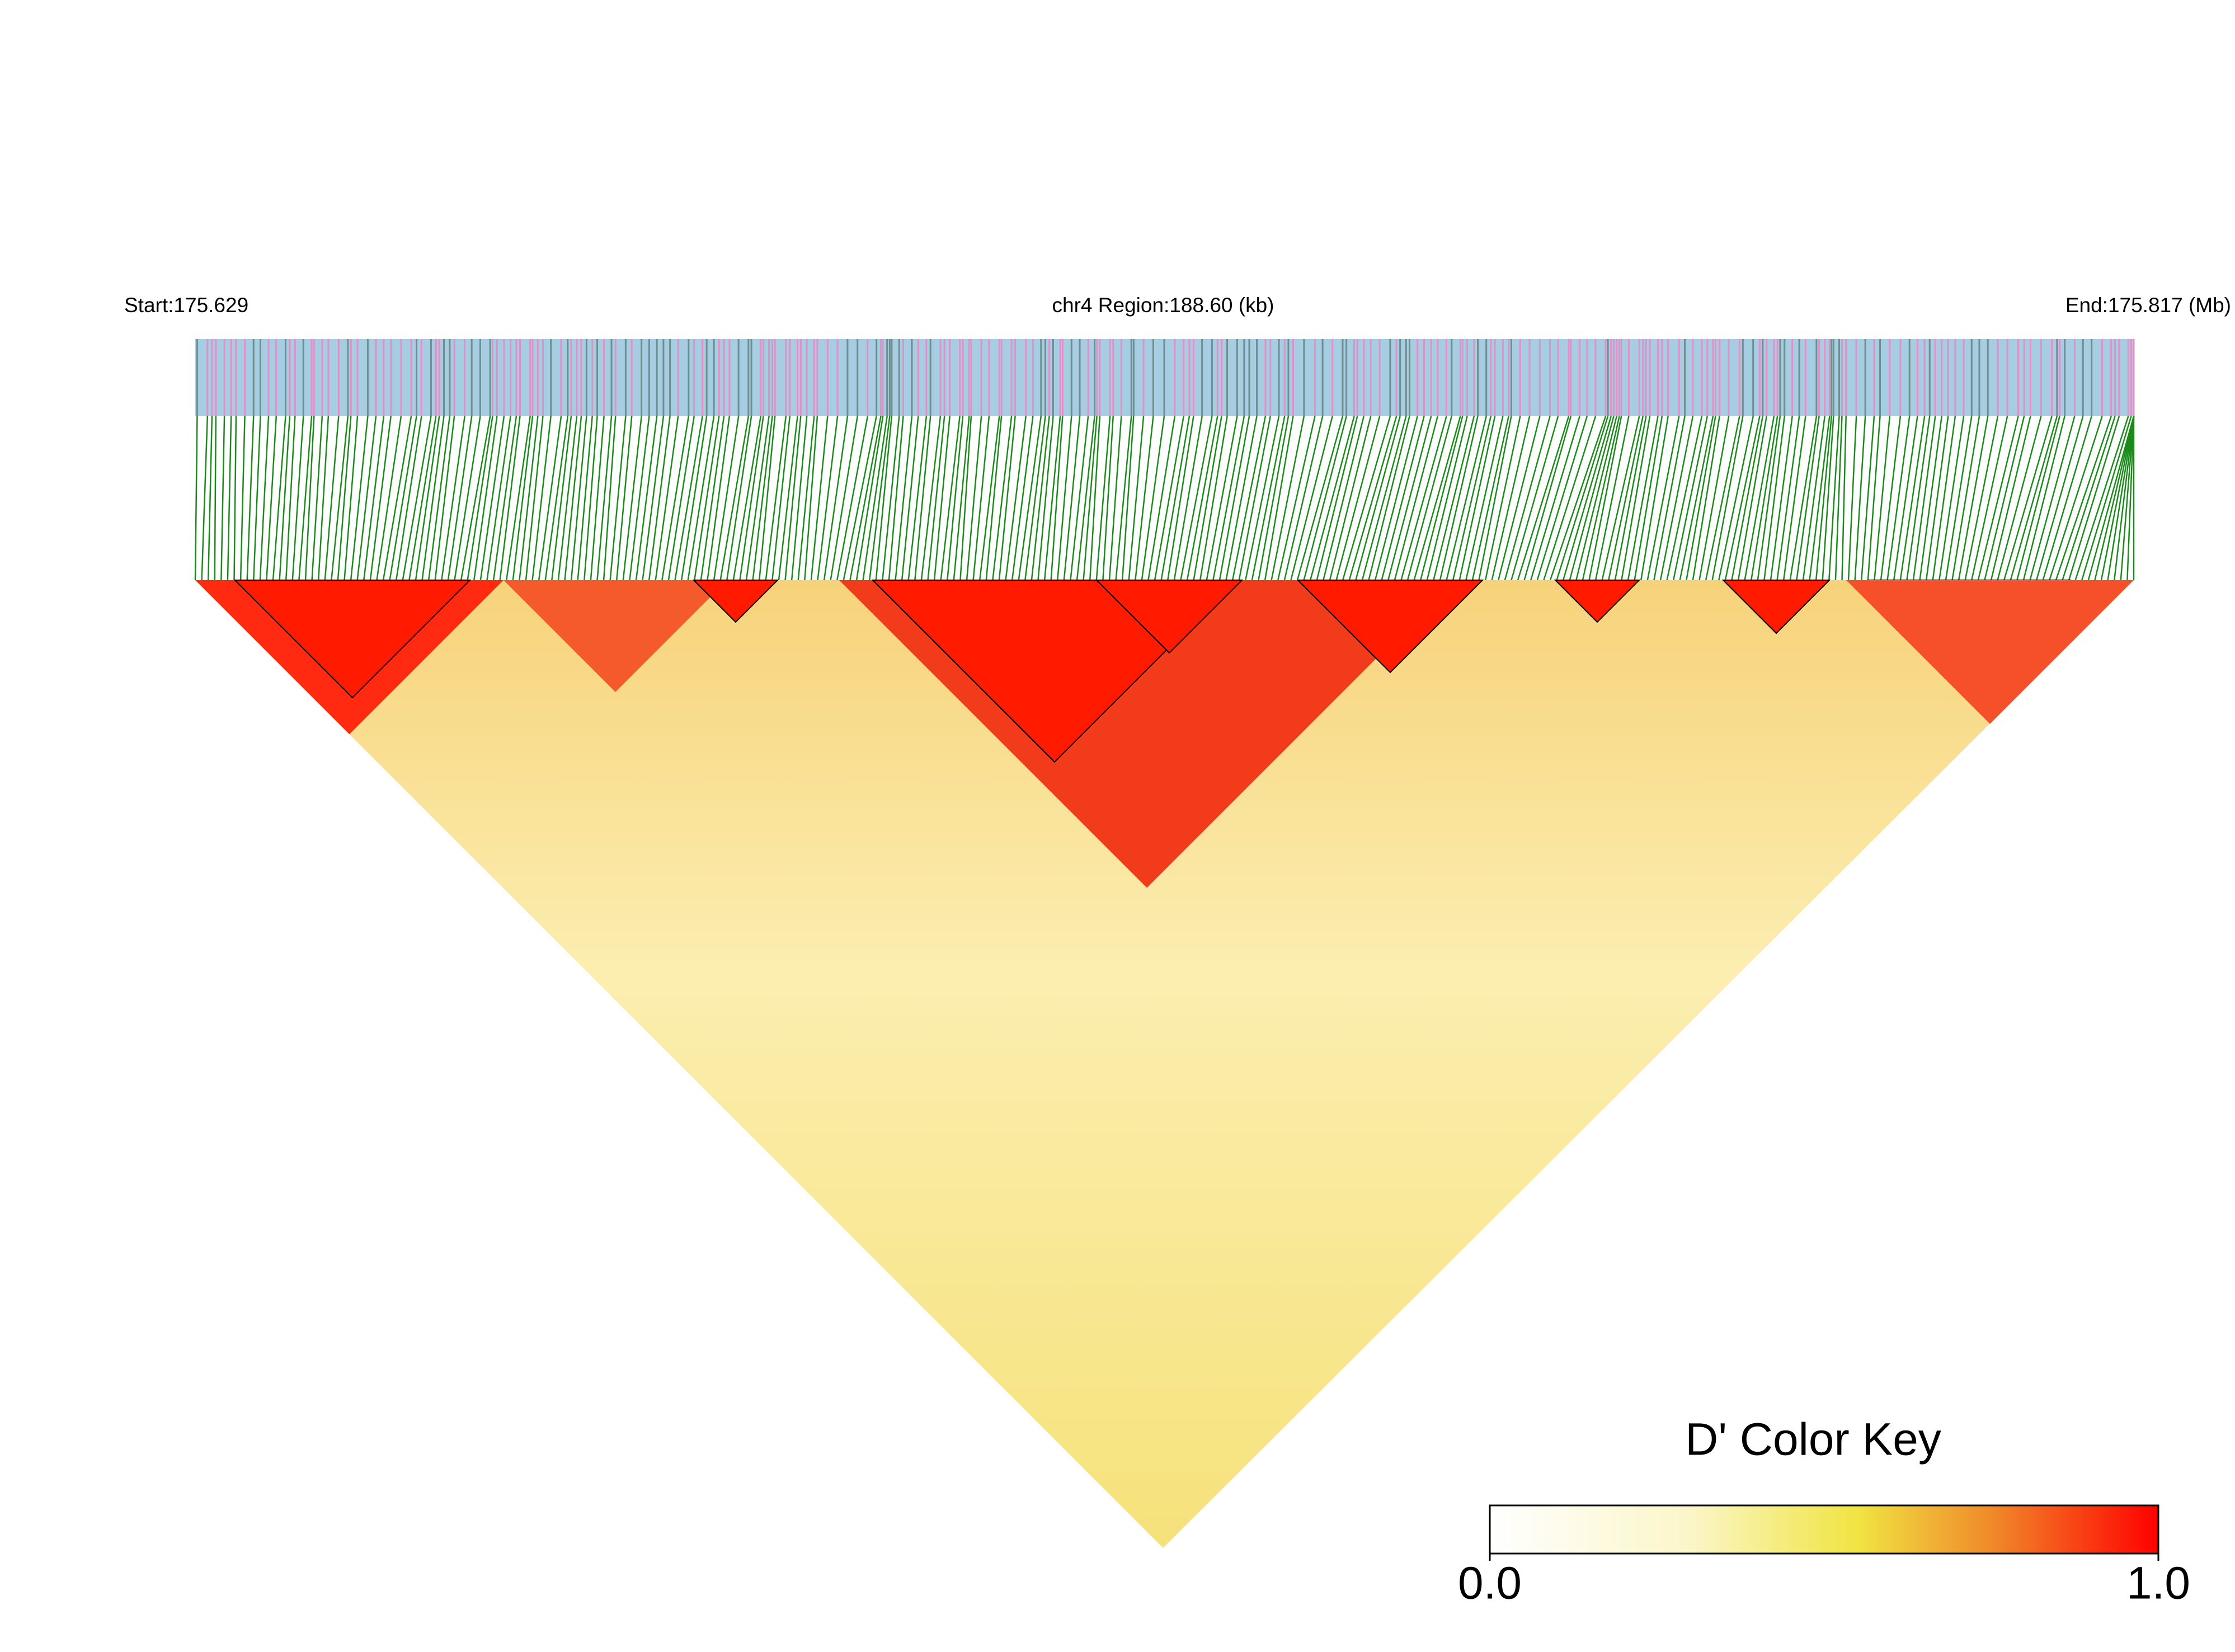 This screenshot has width=2235, height=1652. I want to click on key-tick-label: 1.0, so click(2158, 1584).